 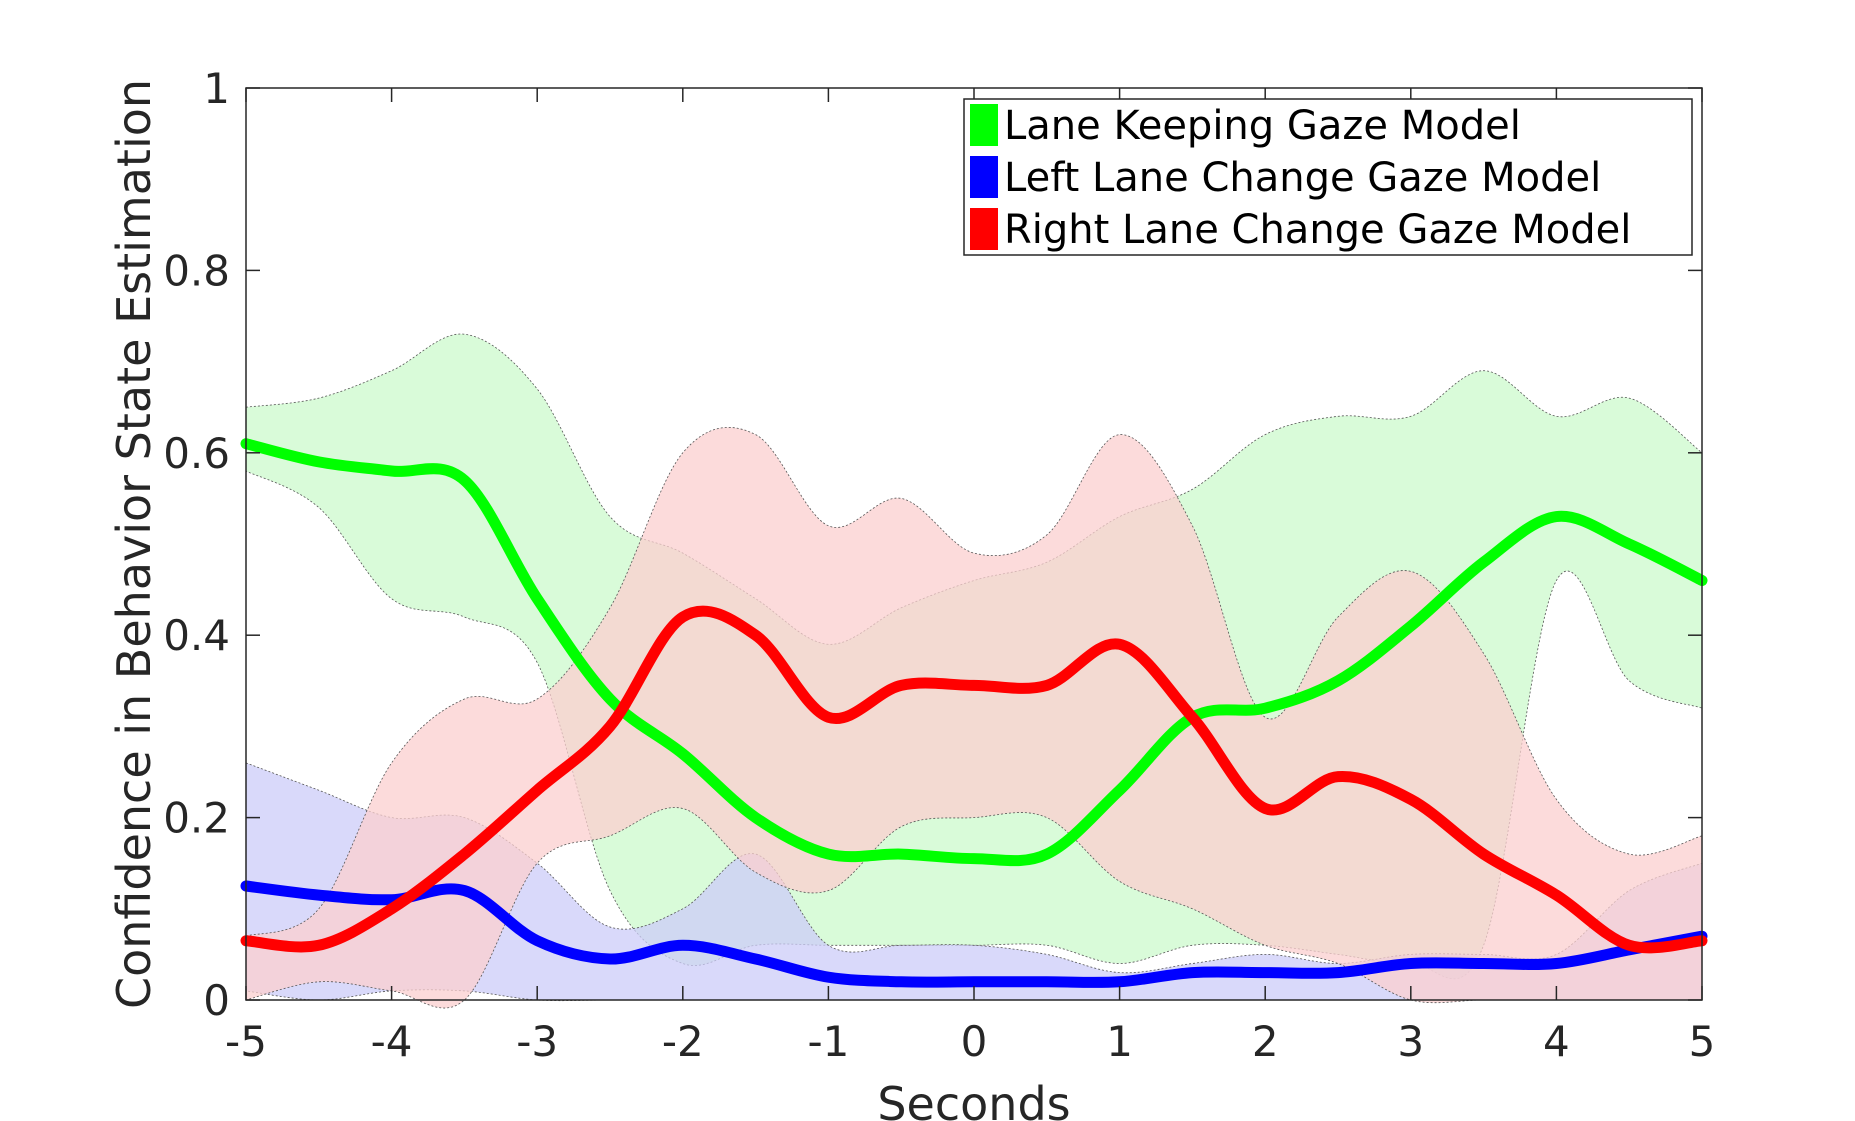 I want to click on x-tick-label: -1, so click(x=828, y=1041).